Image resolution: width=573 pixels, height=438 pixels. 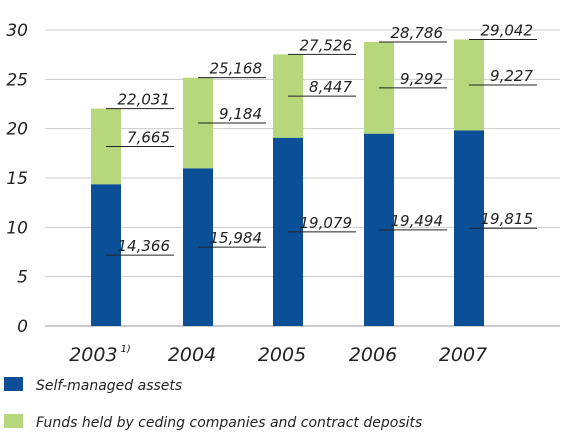 I want to click on legend-label: Self-managed assets, so click(x=109, y=386).